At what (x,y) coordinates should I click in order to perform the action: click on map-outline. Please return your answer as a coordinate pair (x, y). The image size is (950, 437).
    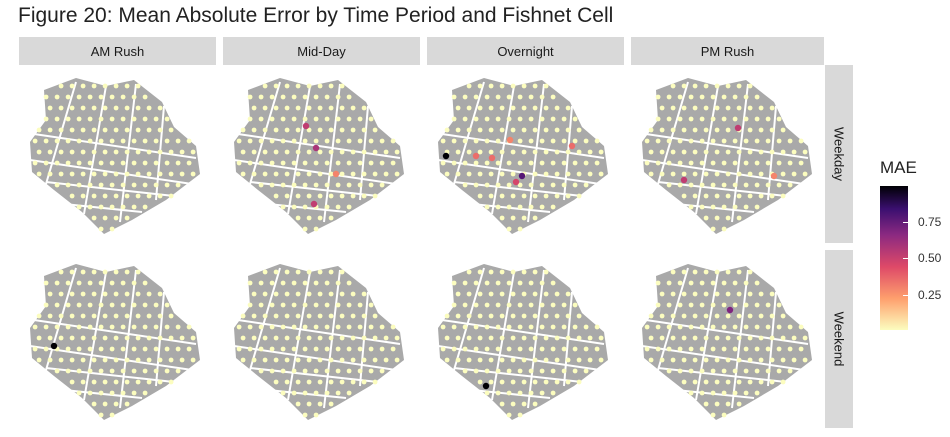
    Looking at the image, I should click on (115, 156).